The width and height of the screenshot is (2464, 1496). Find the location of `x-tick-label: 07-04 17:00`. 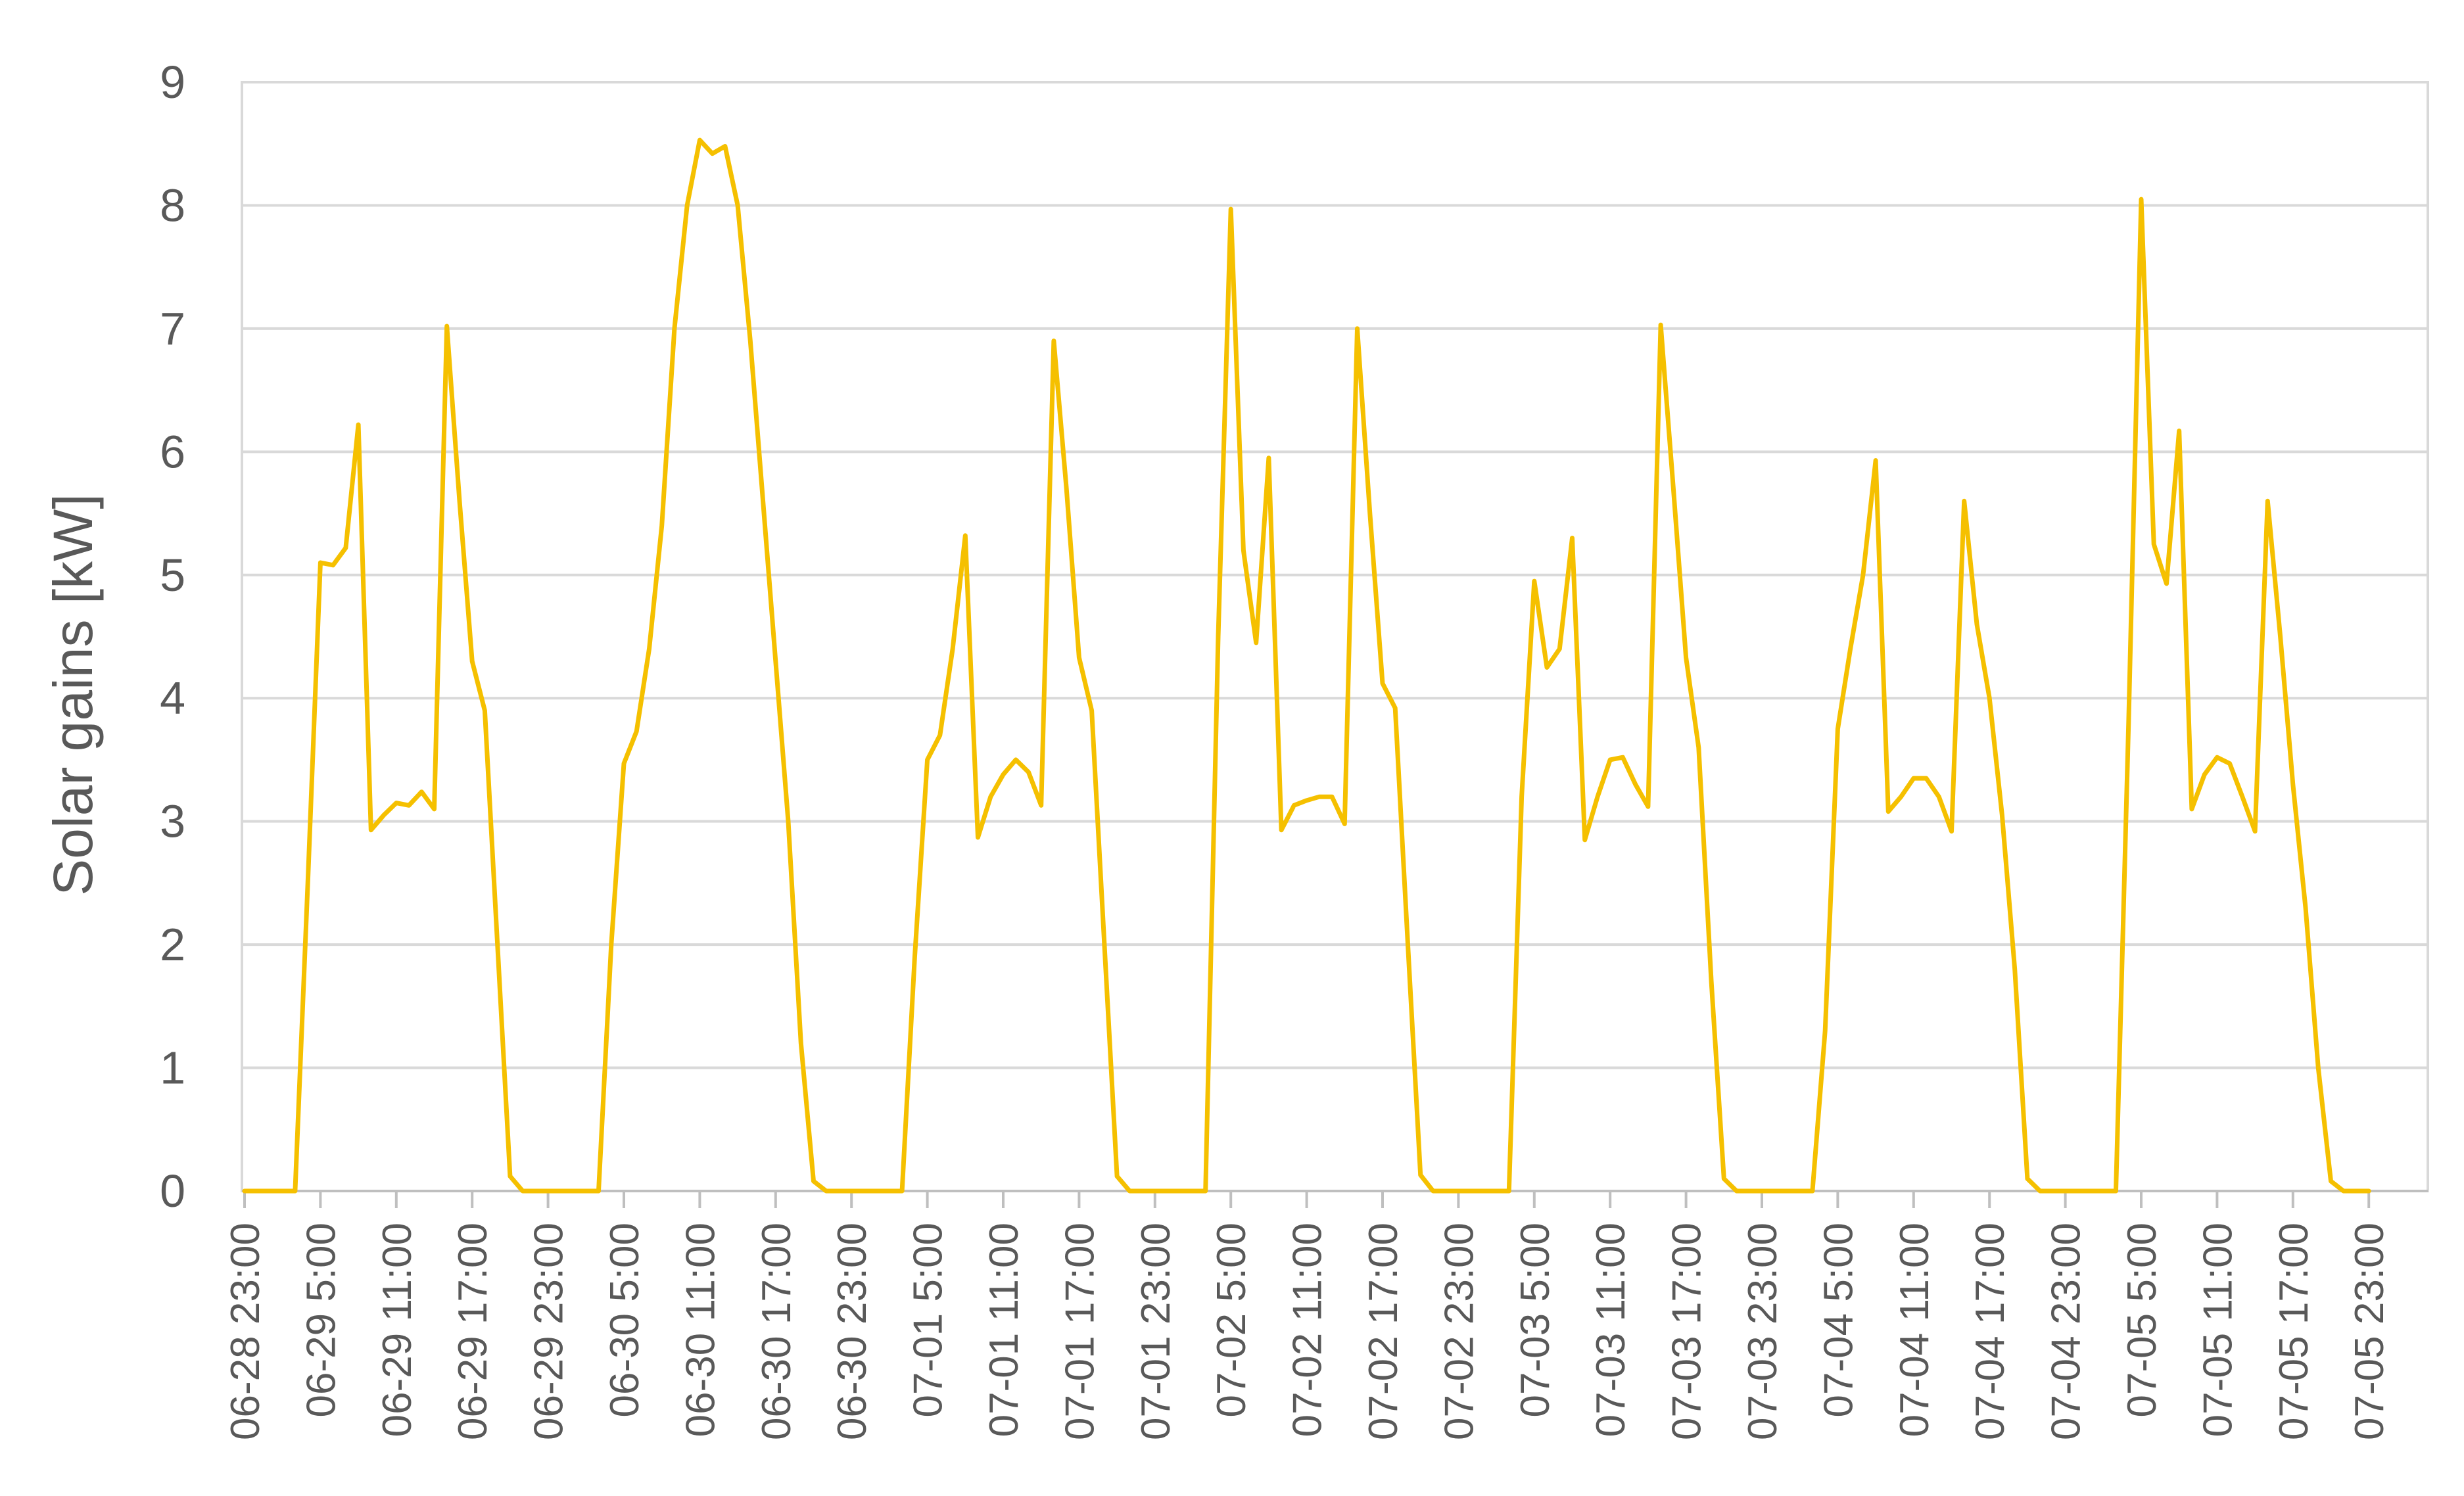

x-tick-label: 07-04 17:00 is located at coordinates (1990, 1331).